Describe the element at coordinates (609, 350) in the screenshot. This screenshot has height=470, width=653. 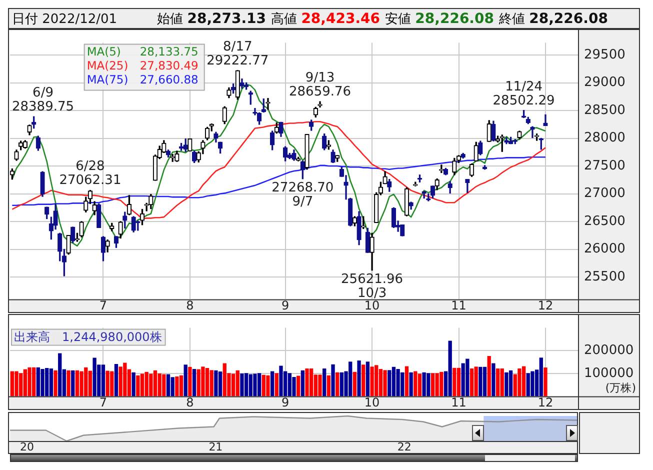
I see `y-tick-label: 200000` at that location.